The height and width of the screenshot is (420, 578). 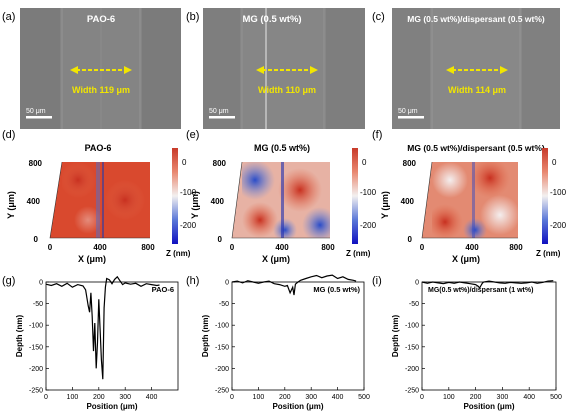 What do you see at coordinates (412, 369) in the screenshot?
I see `y-tick-label-i-4: -200` at bounding box center [412, 369].